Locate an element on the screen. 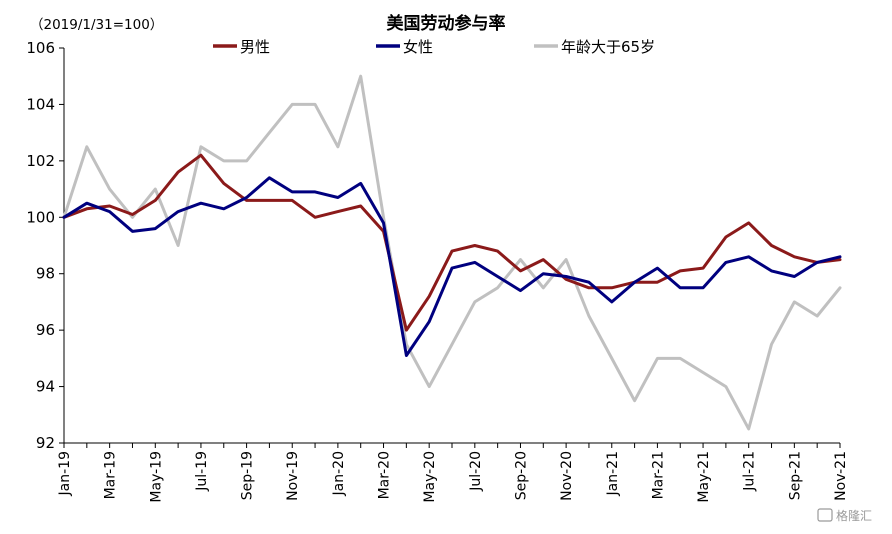  legend-label-3: 年龄大于65岁 is located at coordinates (608, 47).